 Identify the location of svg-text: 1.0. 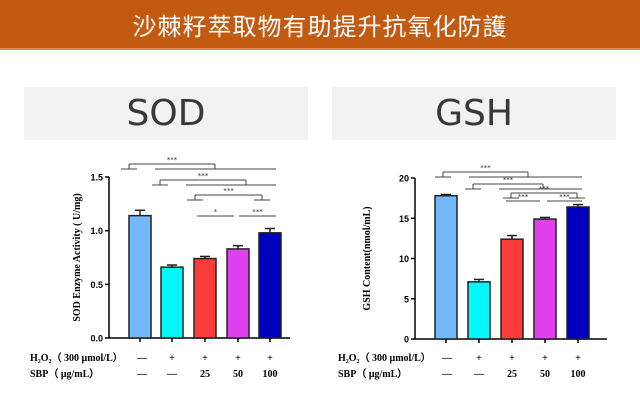
(96, 231).